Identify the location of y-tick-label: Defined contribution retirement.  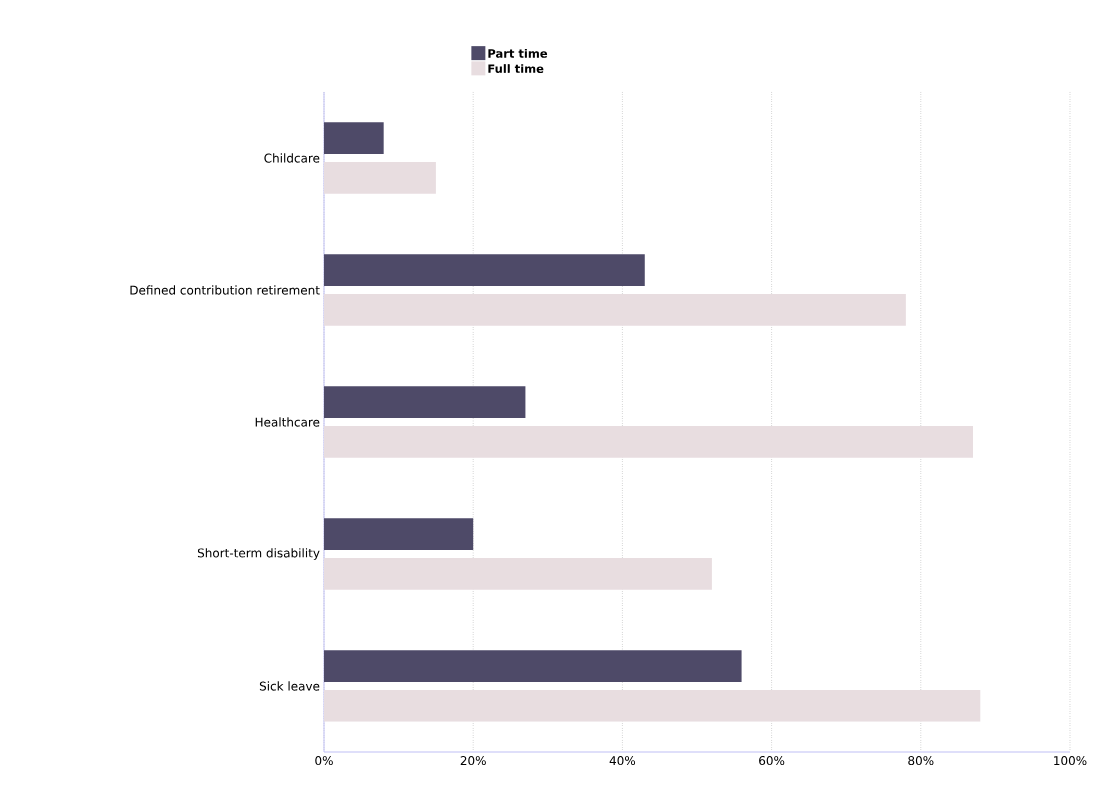
(225, 290).